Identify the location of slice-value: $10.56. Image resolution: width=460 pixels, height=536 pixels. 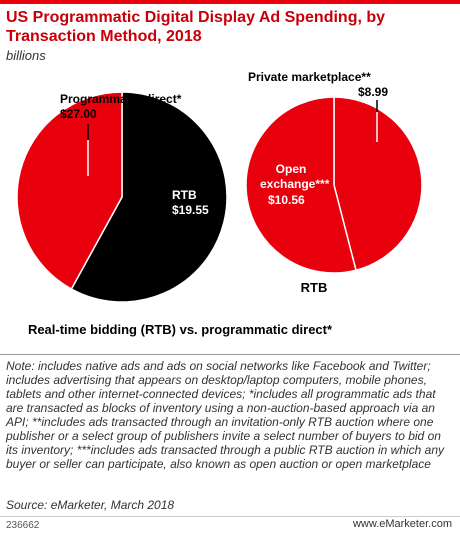
(286, 200).